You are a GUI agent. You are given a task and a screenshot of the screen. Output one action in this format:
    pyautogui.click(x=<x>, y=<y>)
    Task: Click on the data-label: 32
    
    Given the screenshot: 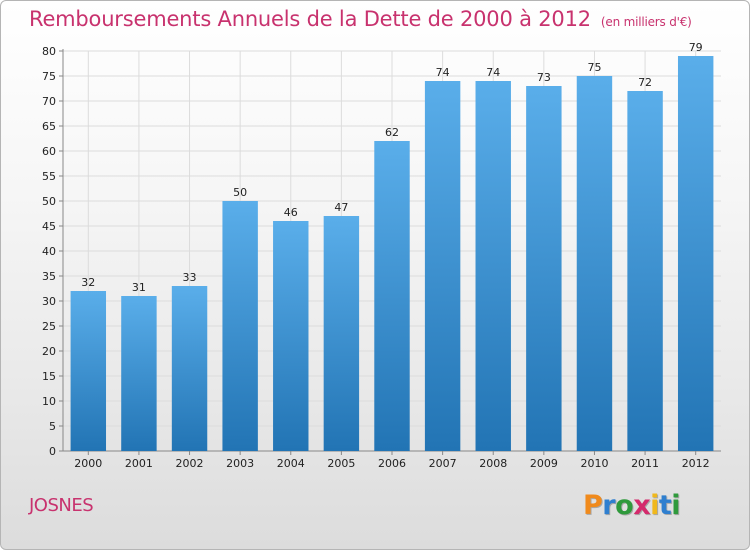 What is the action you would take?
    pyautogui.click(x=88, y=282)
    